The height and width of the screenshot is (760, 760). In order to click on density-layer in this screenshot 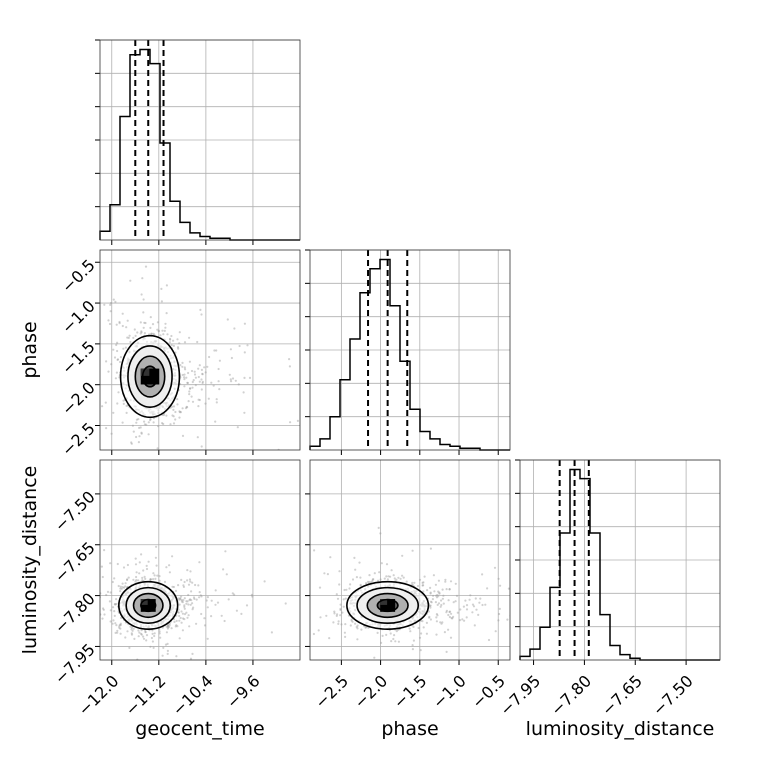, I will do `click(430, 598)`.